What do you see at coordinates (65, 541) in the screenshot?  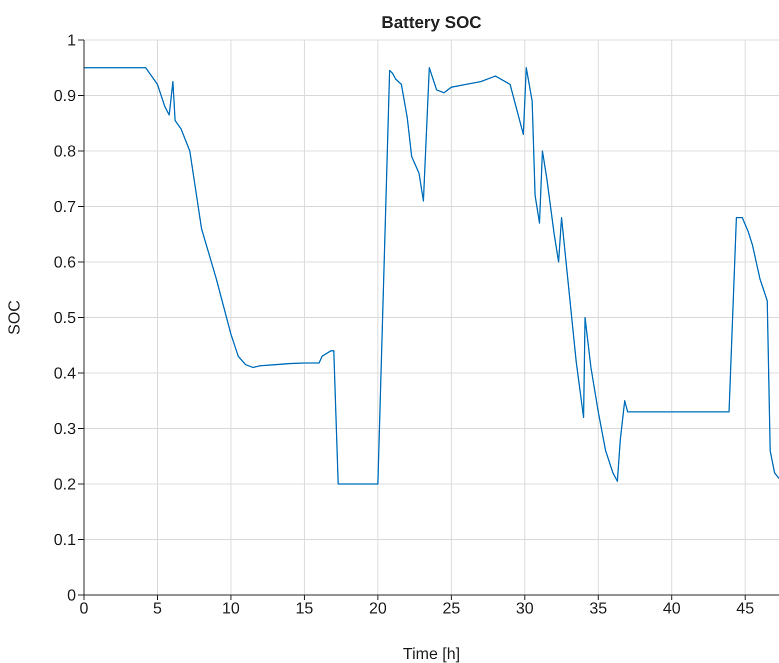 I see `y-tick-label: 0.1` at bounding box center [65, 541].